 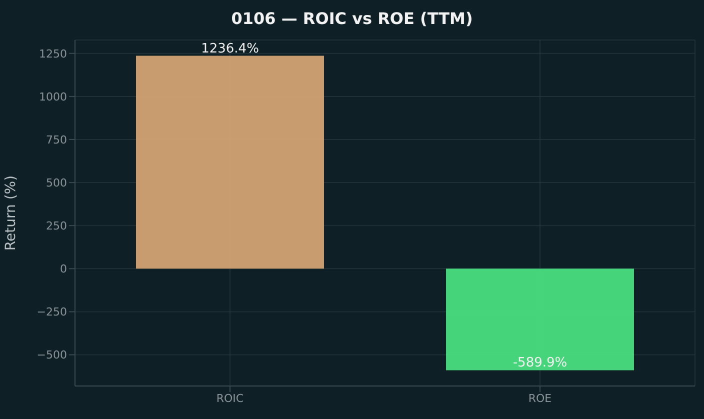 I want to click on data-label: -589.9%, so click(x=540, y=362).